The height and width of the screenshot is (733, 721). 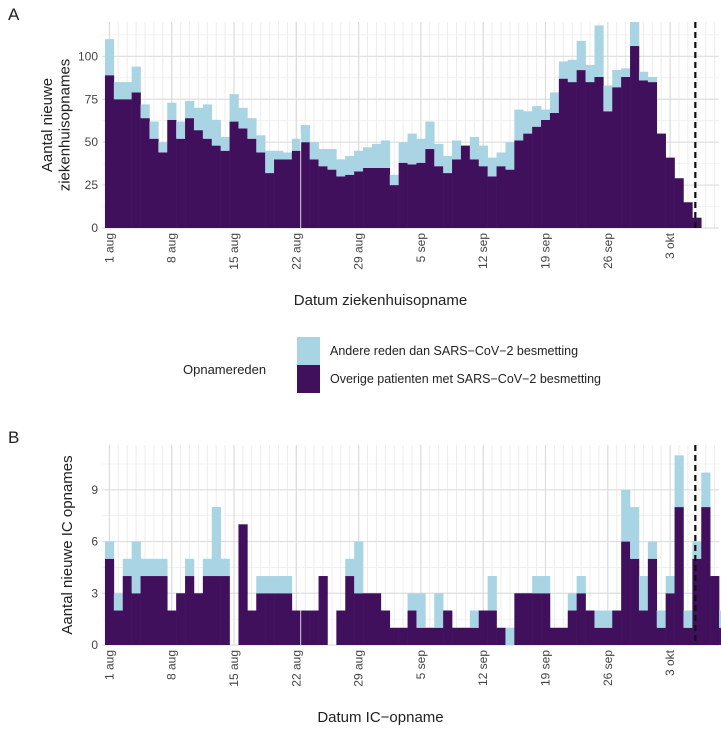 I want to click on y-axis-title-line: Aantal nieuwe, so click(x=47, y=125).